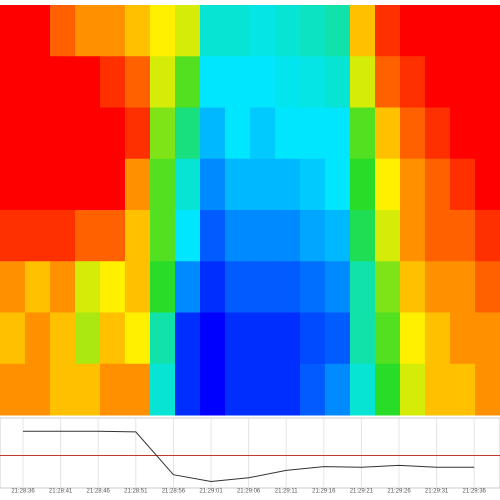  I want to click on x-tick-label: 21:29:36, so click(475, 492).